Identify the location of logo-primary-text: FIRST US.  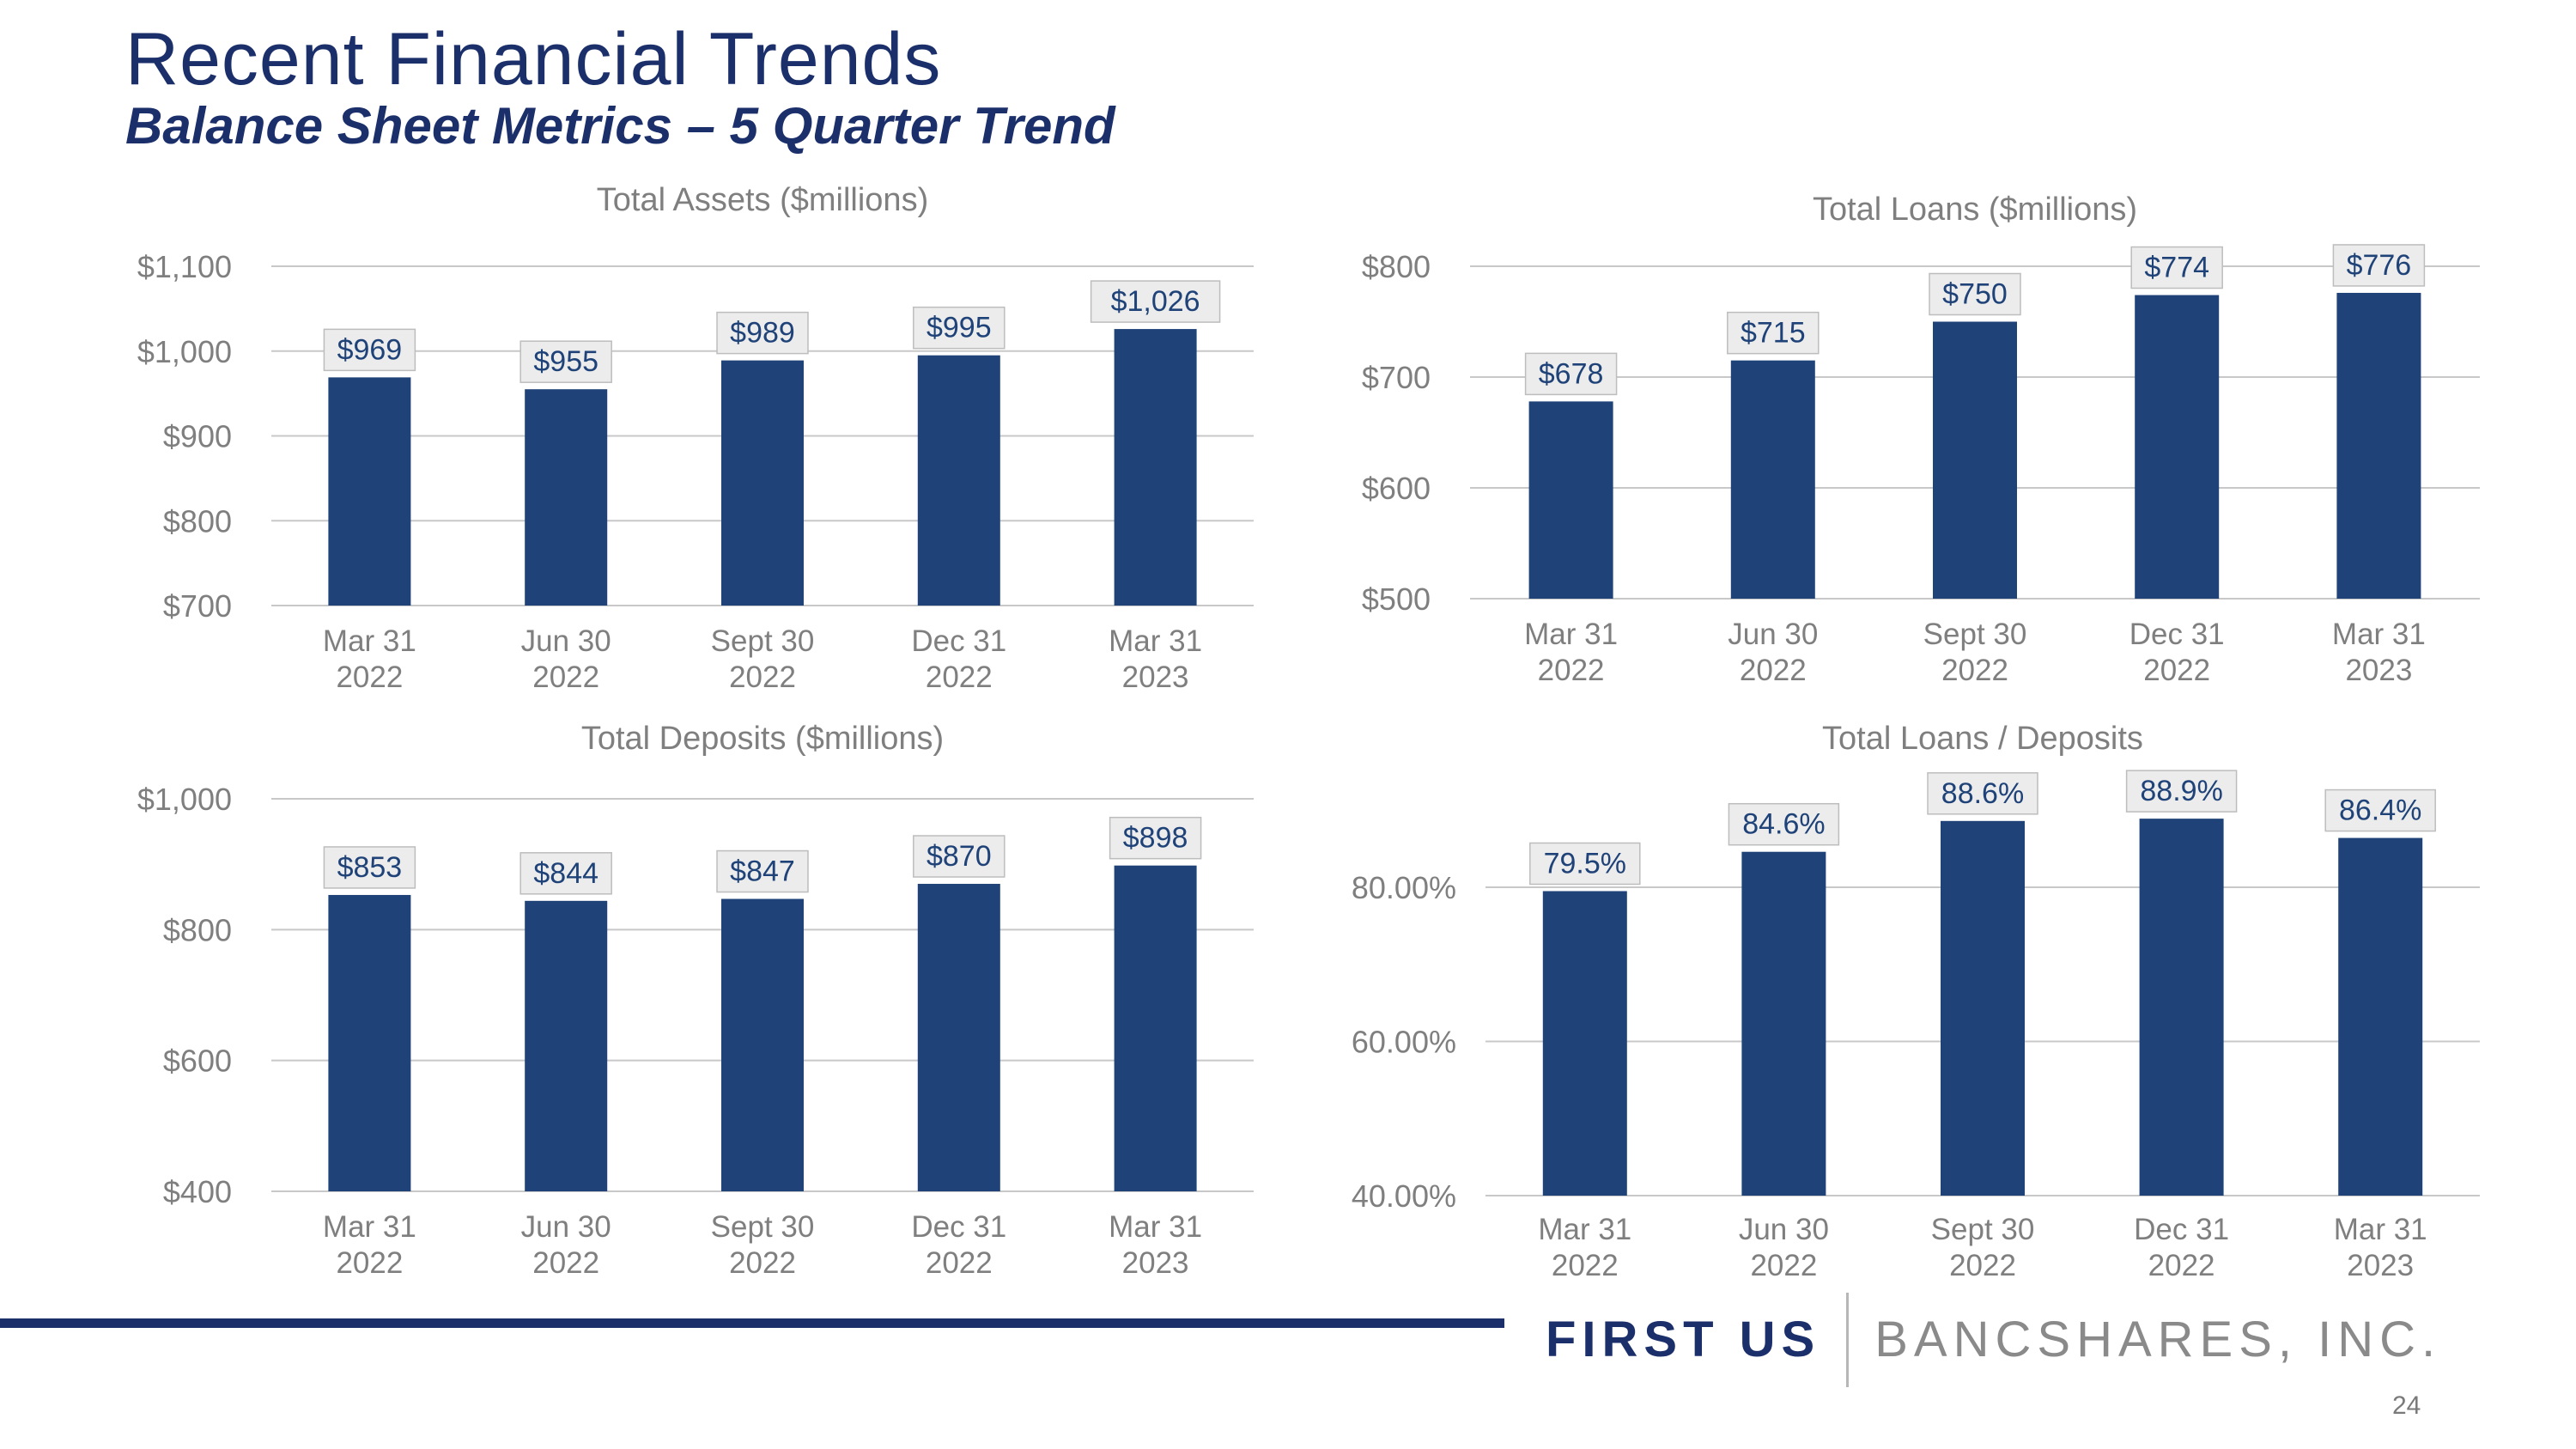
(1683, 1339).